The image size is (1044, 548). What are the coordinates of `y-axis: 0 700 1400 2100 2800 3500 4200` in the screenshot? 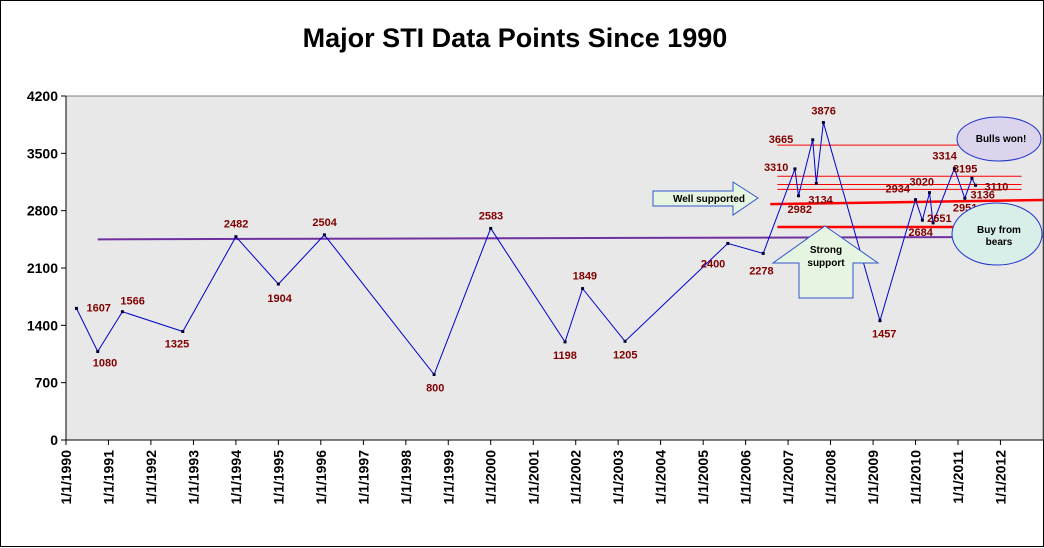 It's located at (47, 268).